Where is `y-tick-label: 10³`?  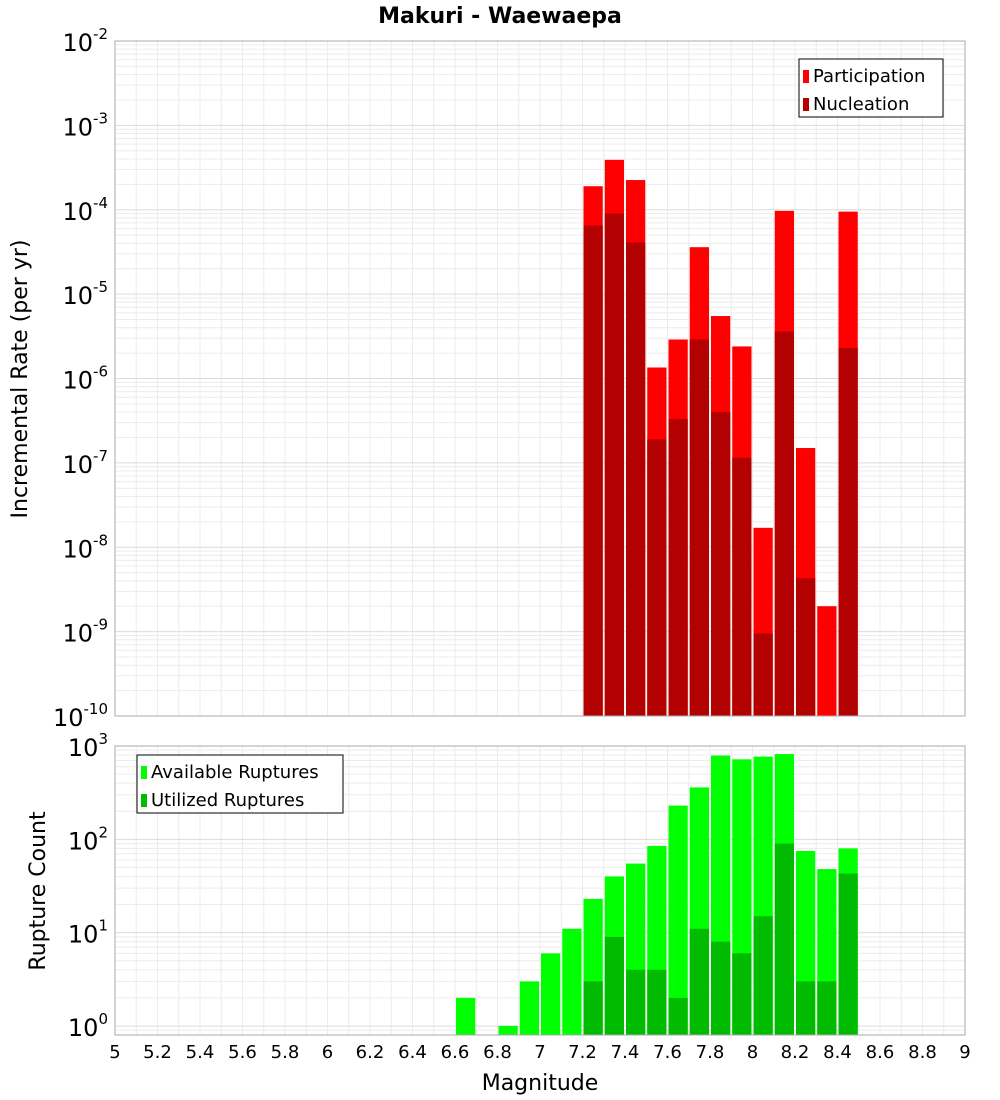 y-tick-label: 10³ is located at coordinates (88, 746).